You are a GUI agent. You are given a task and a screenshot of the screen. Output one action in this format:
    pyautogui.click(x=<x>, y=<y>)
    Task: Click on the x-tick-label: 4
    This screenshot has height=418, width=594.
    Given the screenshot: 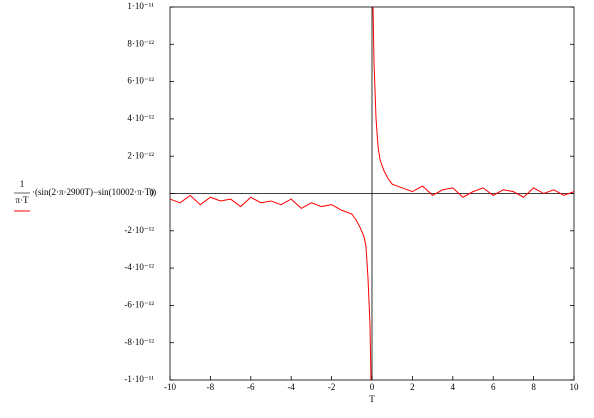 What is the action you would take?
    pyautogui.click(x=453, y=387)
    